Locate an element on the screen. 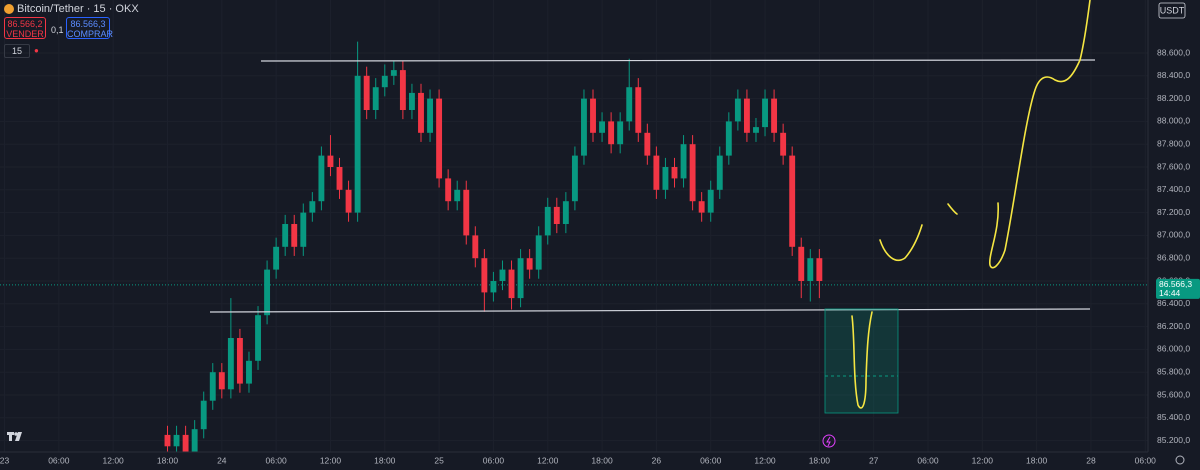  y-tick-label: 87.200,0 is located at coordinates (1173, 212).